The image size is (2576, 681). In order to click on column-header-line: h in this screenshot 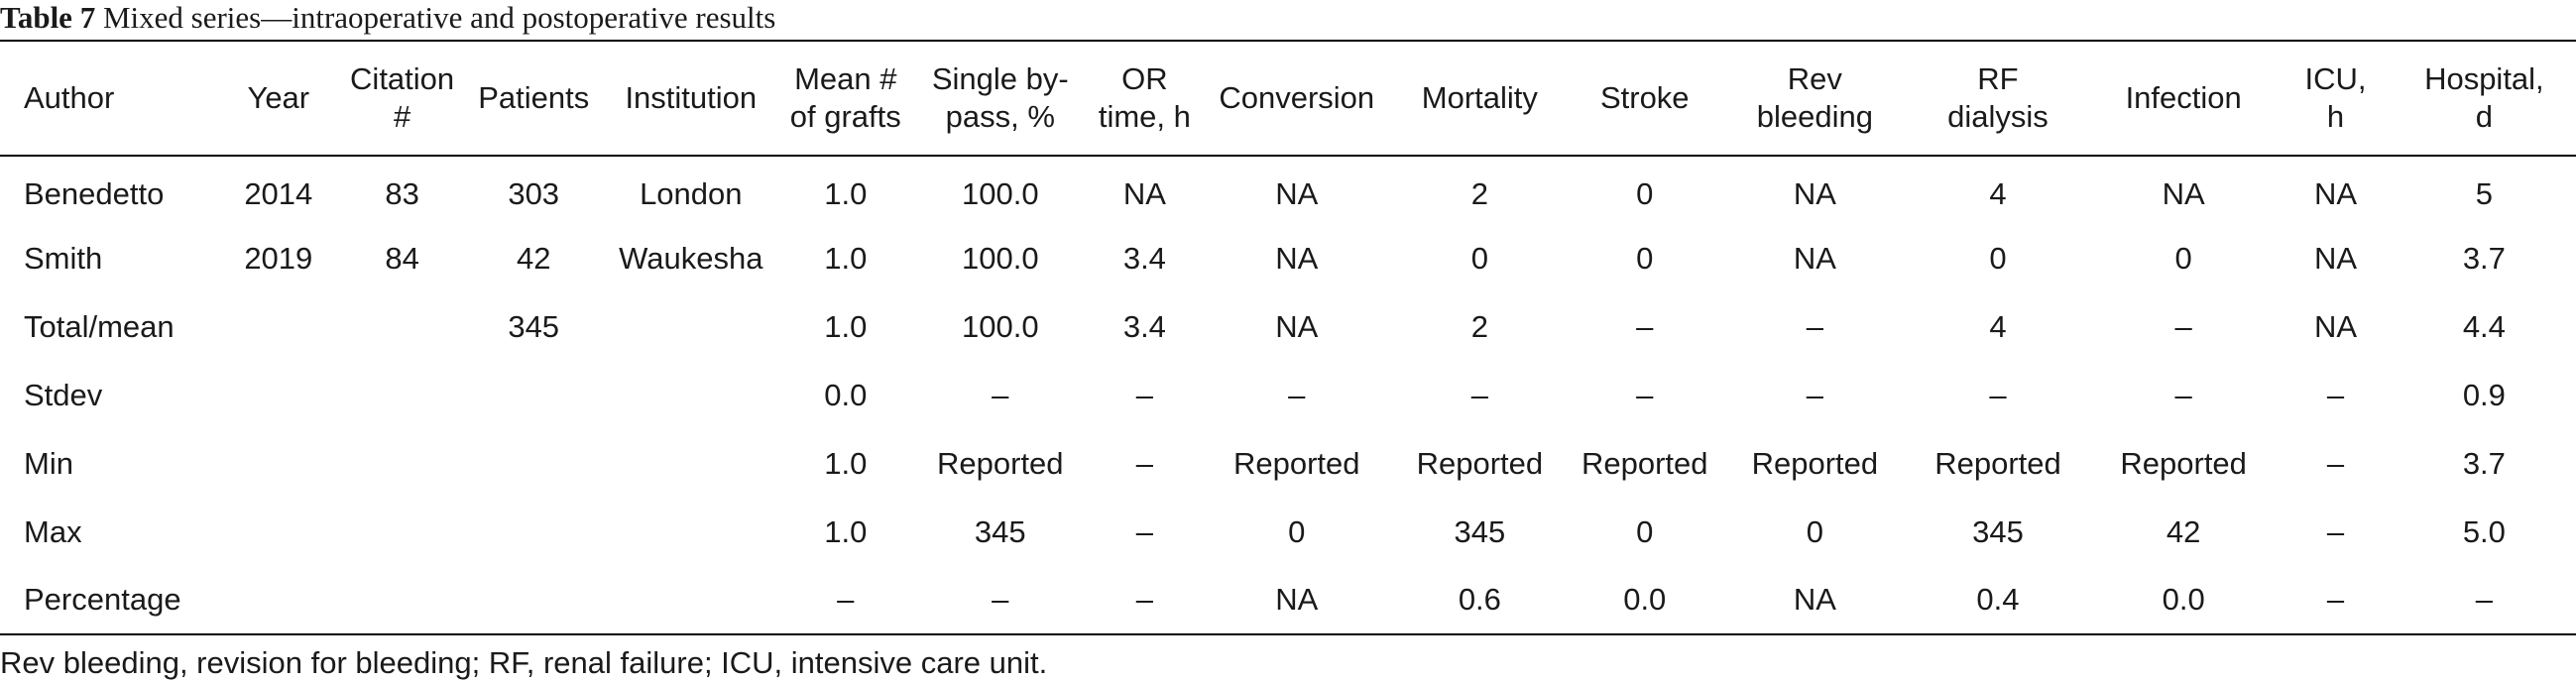, I will do `click(2336, 117)`.